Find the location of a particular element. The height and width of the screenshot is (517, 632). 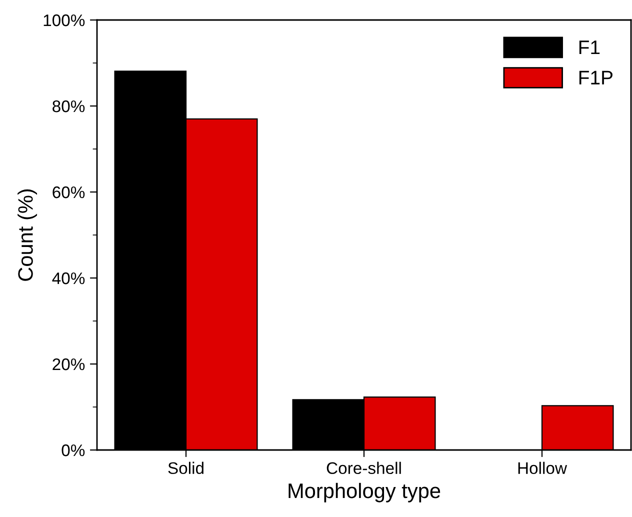

x-axis-title: Morphology type is located at coordinates (364, 492).